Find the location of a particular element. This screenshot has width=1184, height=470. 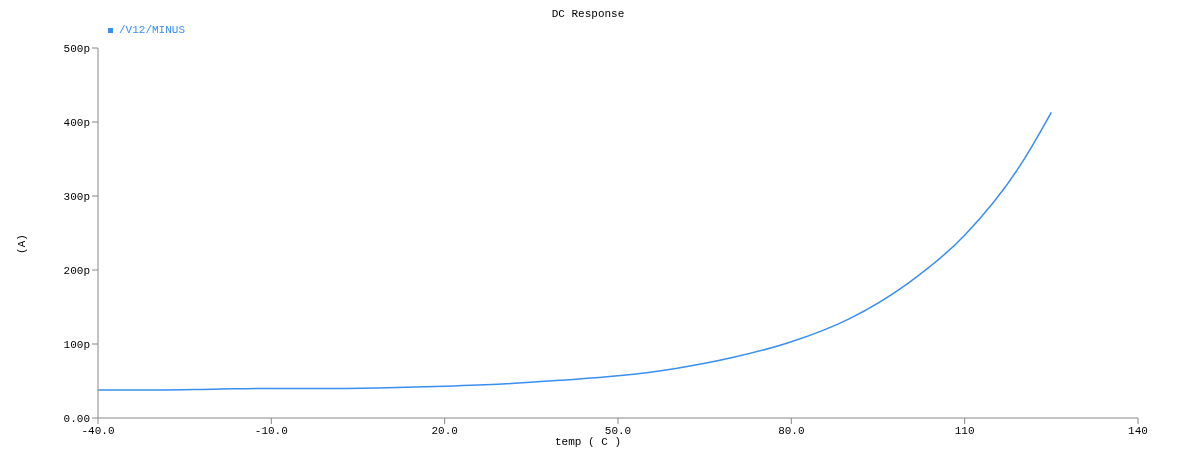

y-tick-label: 200p is located at coordinates (76, 270).